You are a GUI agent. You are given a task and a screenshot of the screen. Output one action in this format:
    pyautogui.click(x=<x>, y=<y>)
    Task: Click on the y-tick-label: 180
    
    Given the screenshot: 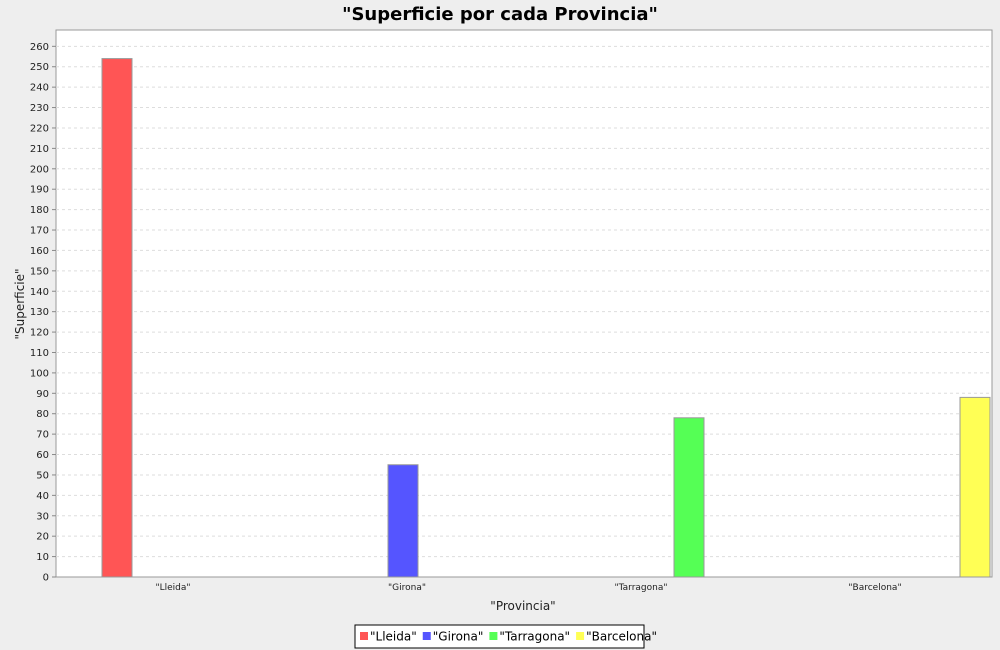 What is the action you would take?
    pyautogui.click(x=39, y=210)
    